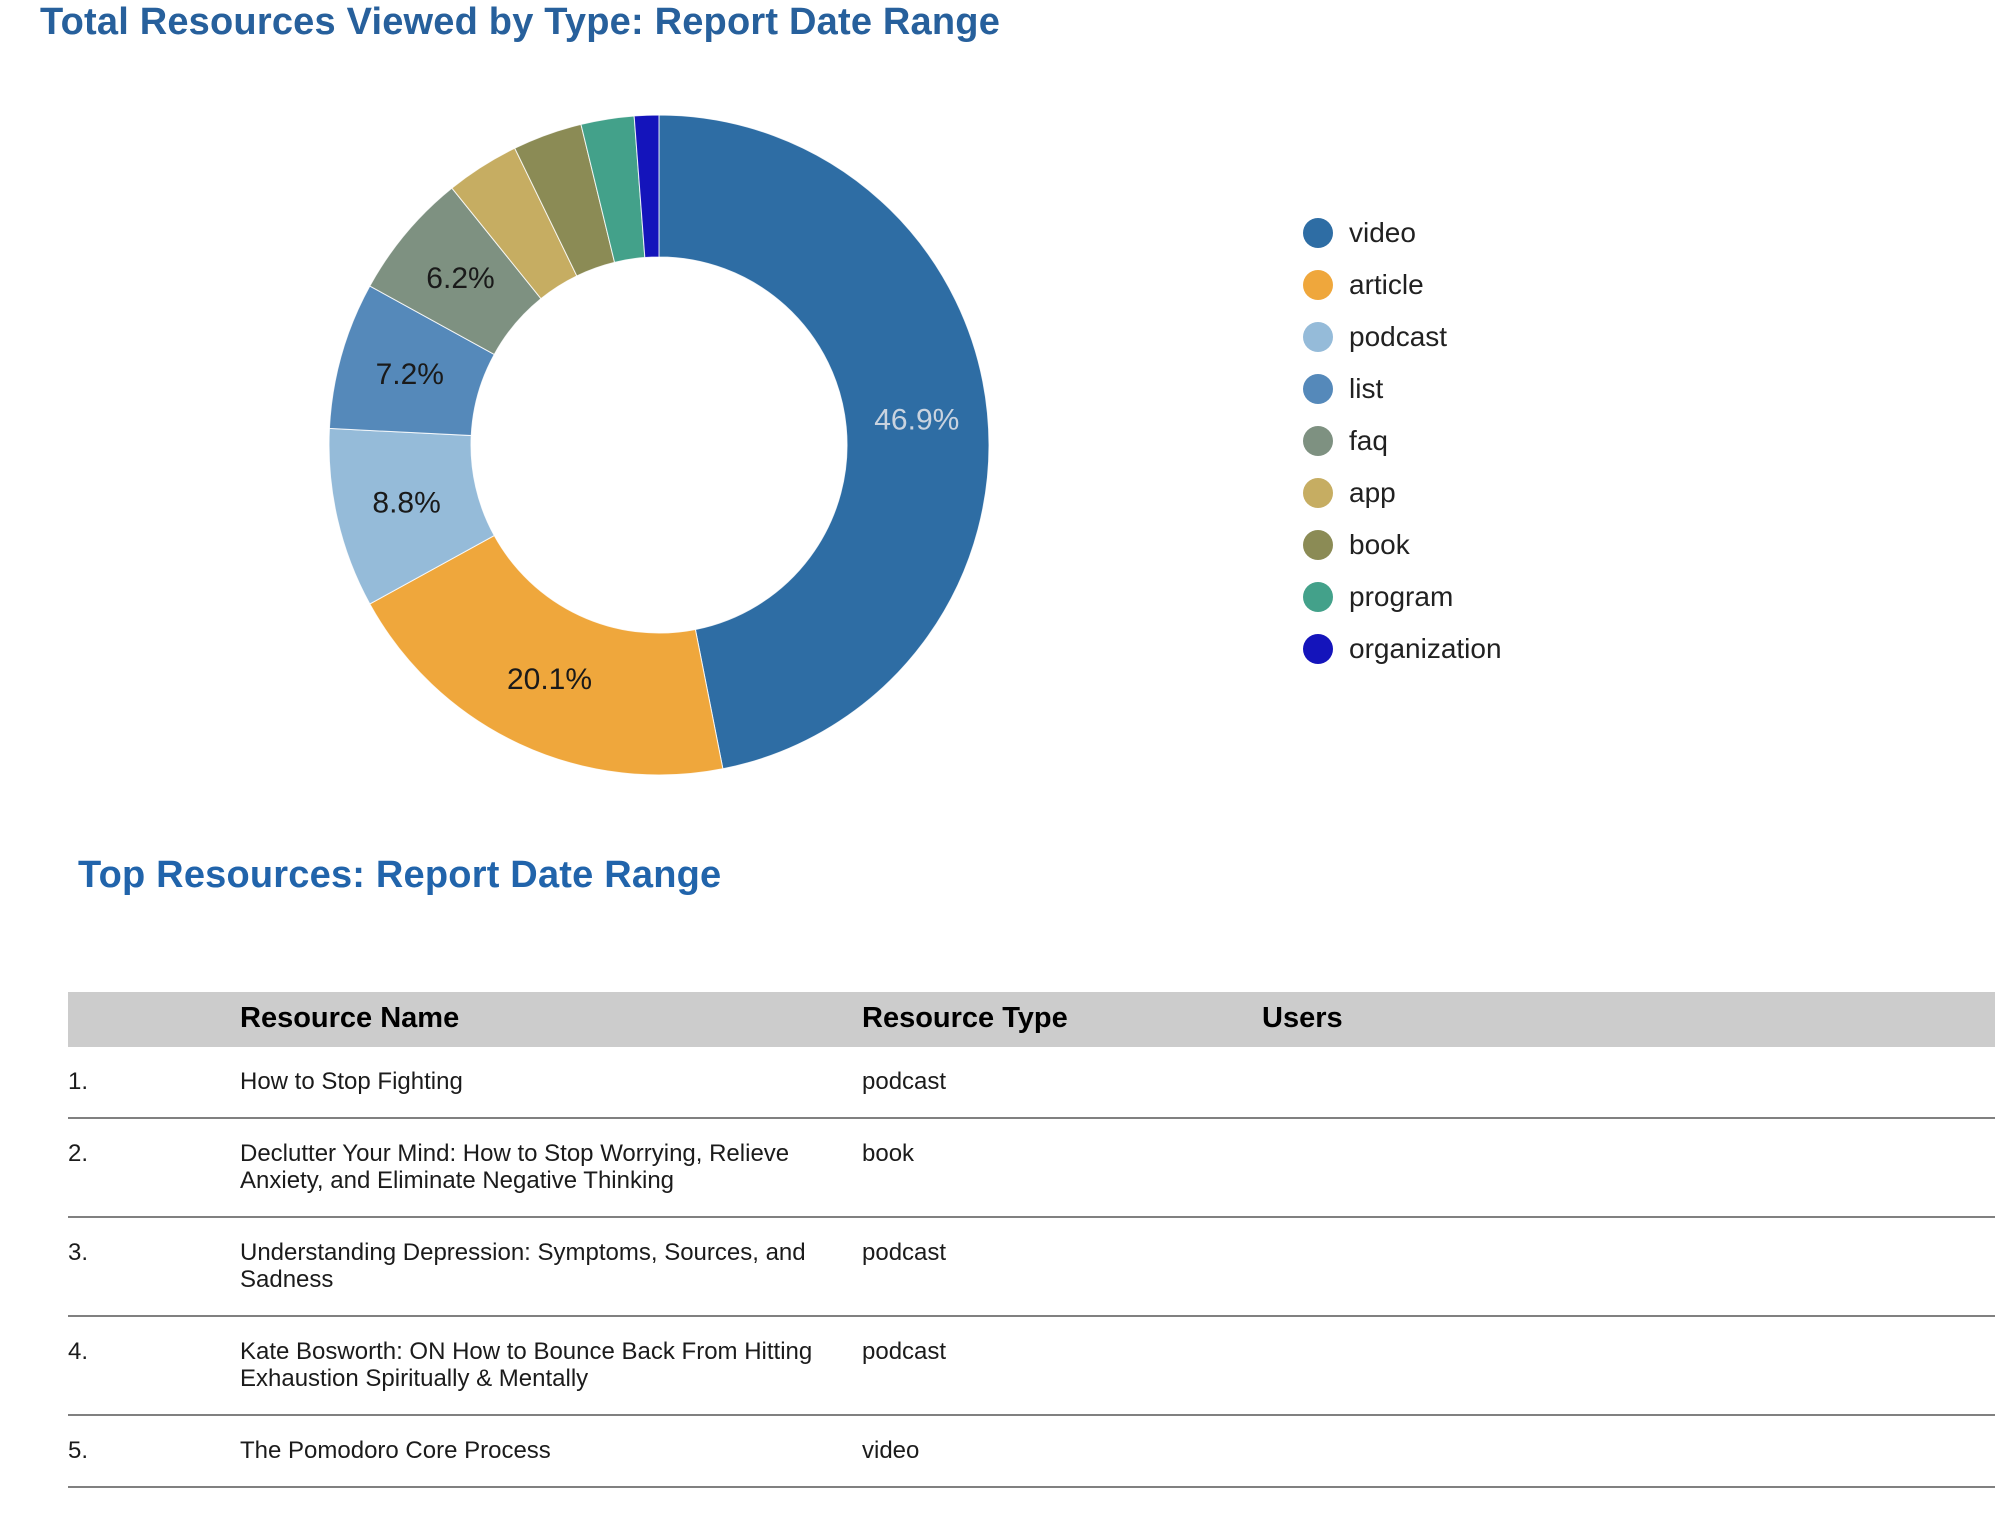 The width and height of the screenshot is (2000, 1519). Describe the element at coordinates (916, 419) in the screenshot. I see `pie-slice-label-video: 46.9%` at that location.